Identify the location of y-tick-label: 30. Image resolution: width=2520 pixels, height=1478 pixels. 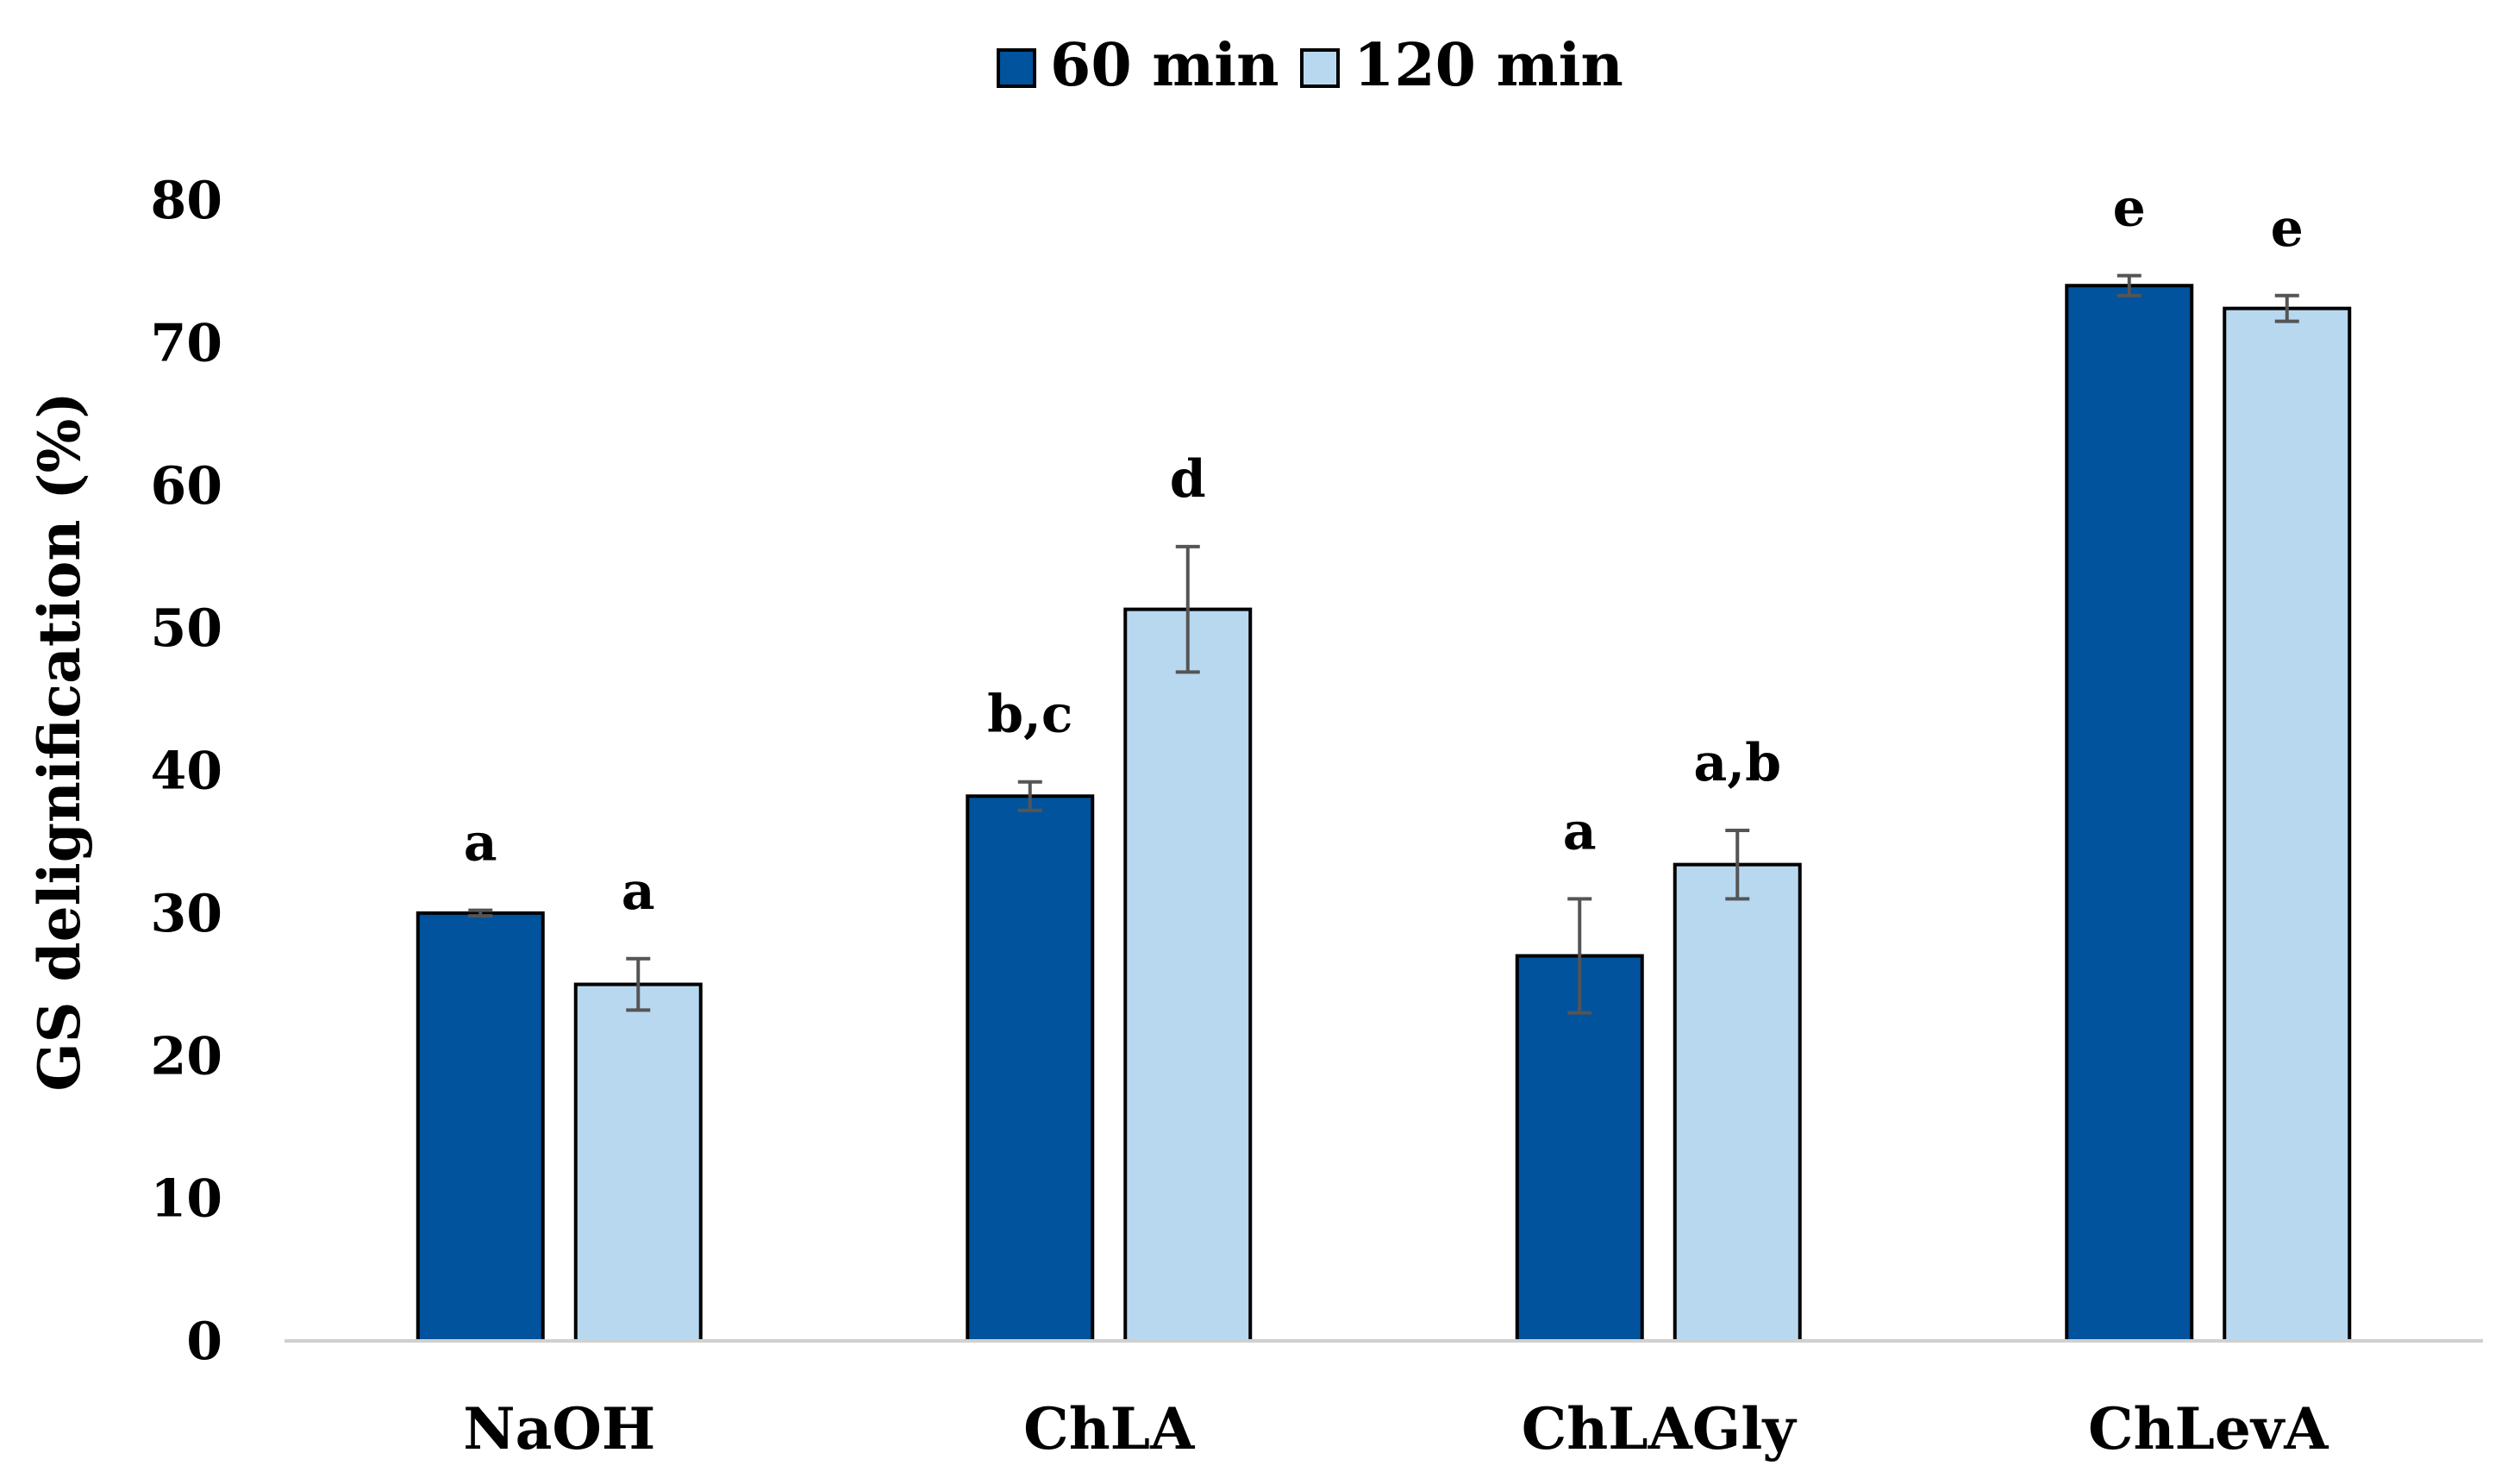
(187, 914).